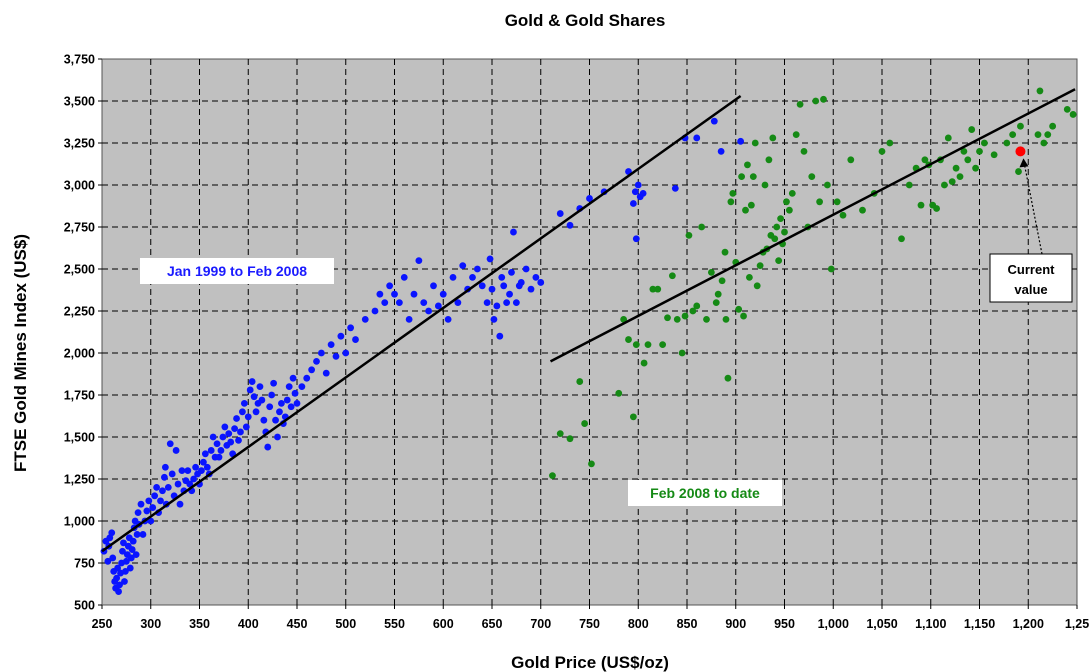 The image size is (1091, 672). I want to click on current-value-arrowhead, so click(1024, 163).